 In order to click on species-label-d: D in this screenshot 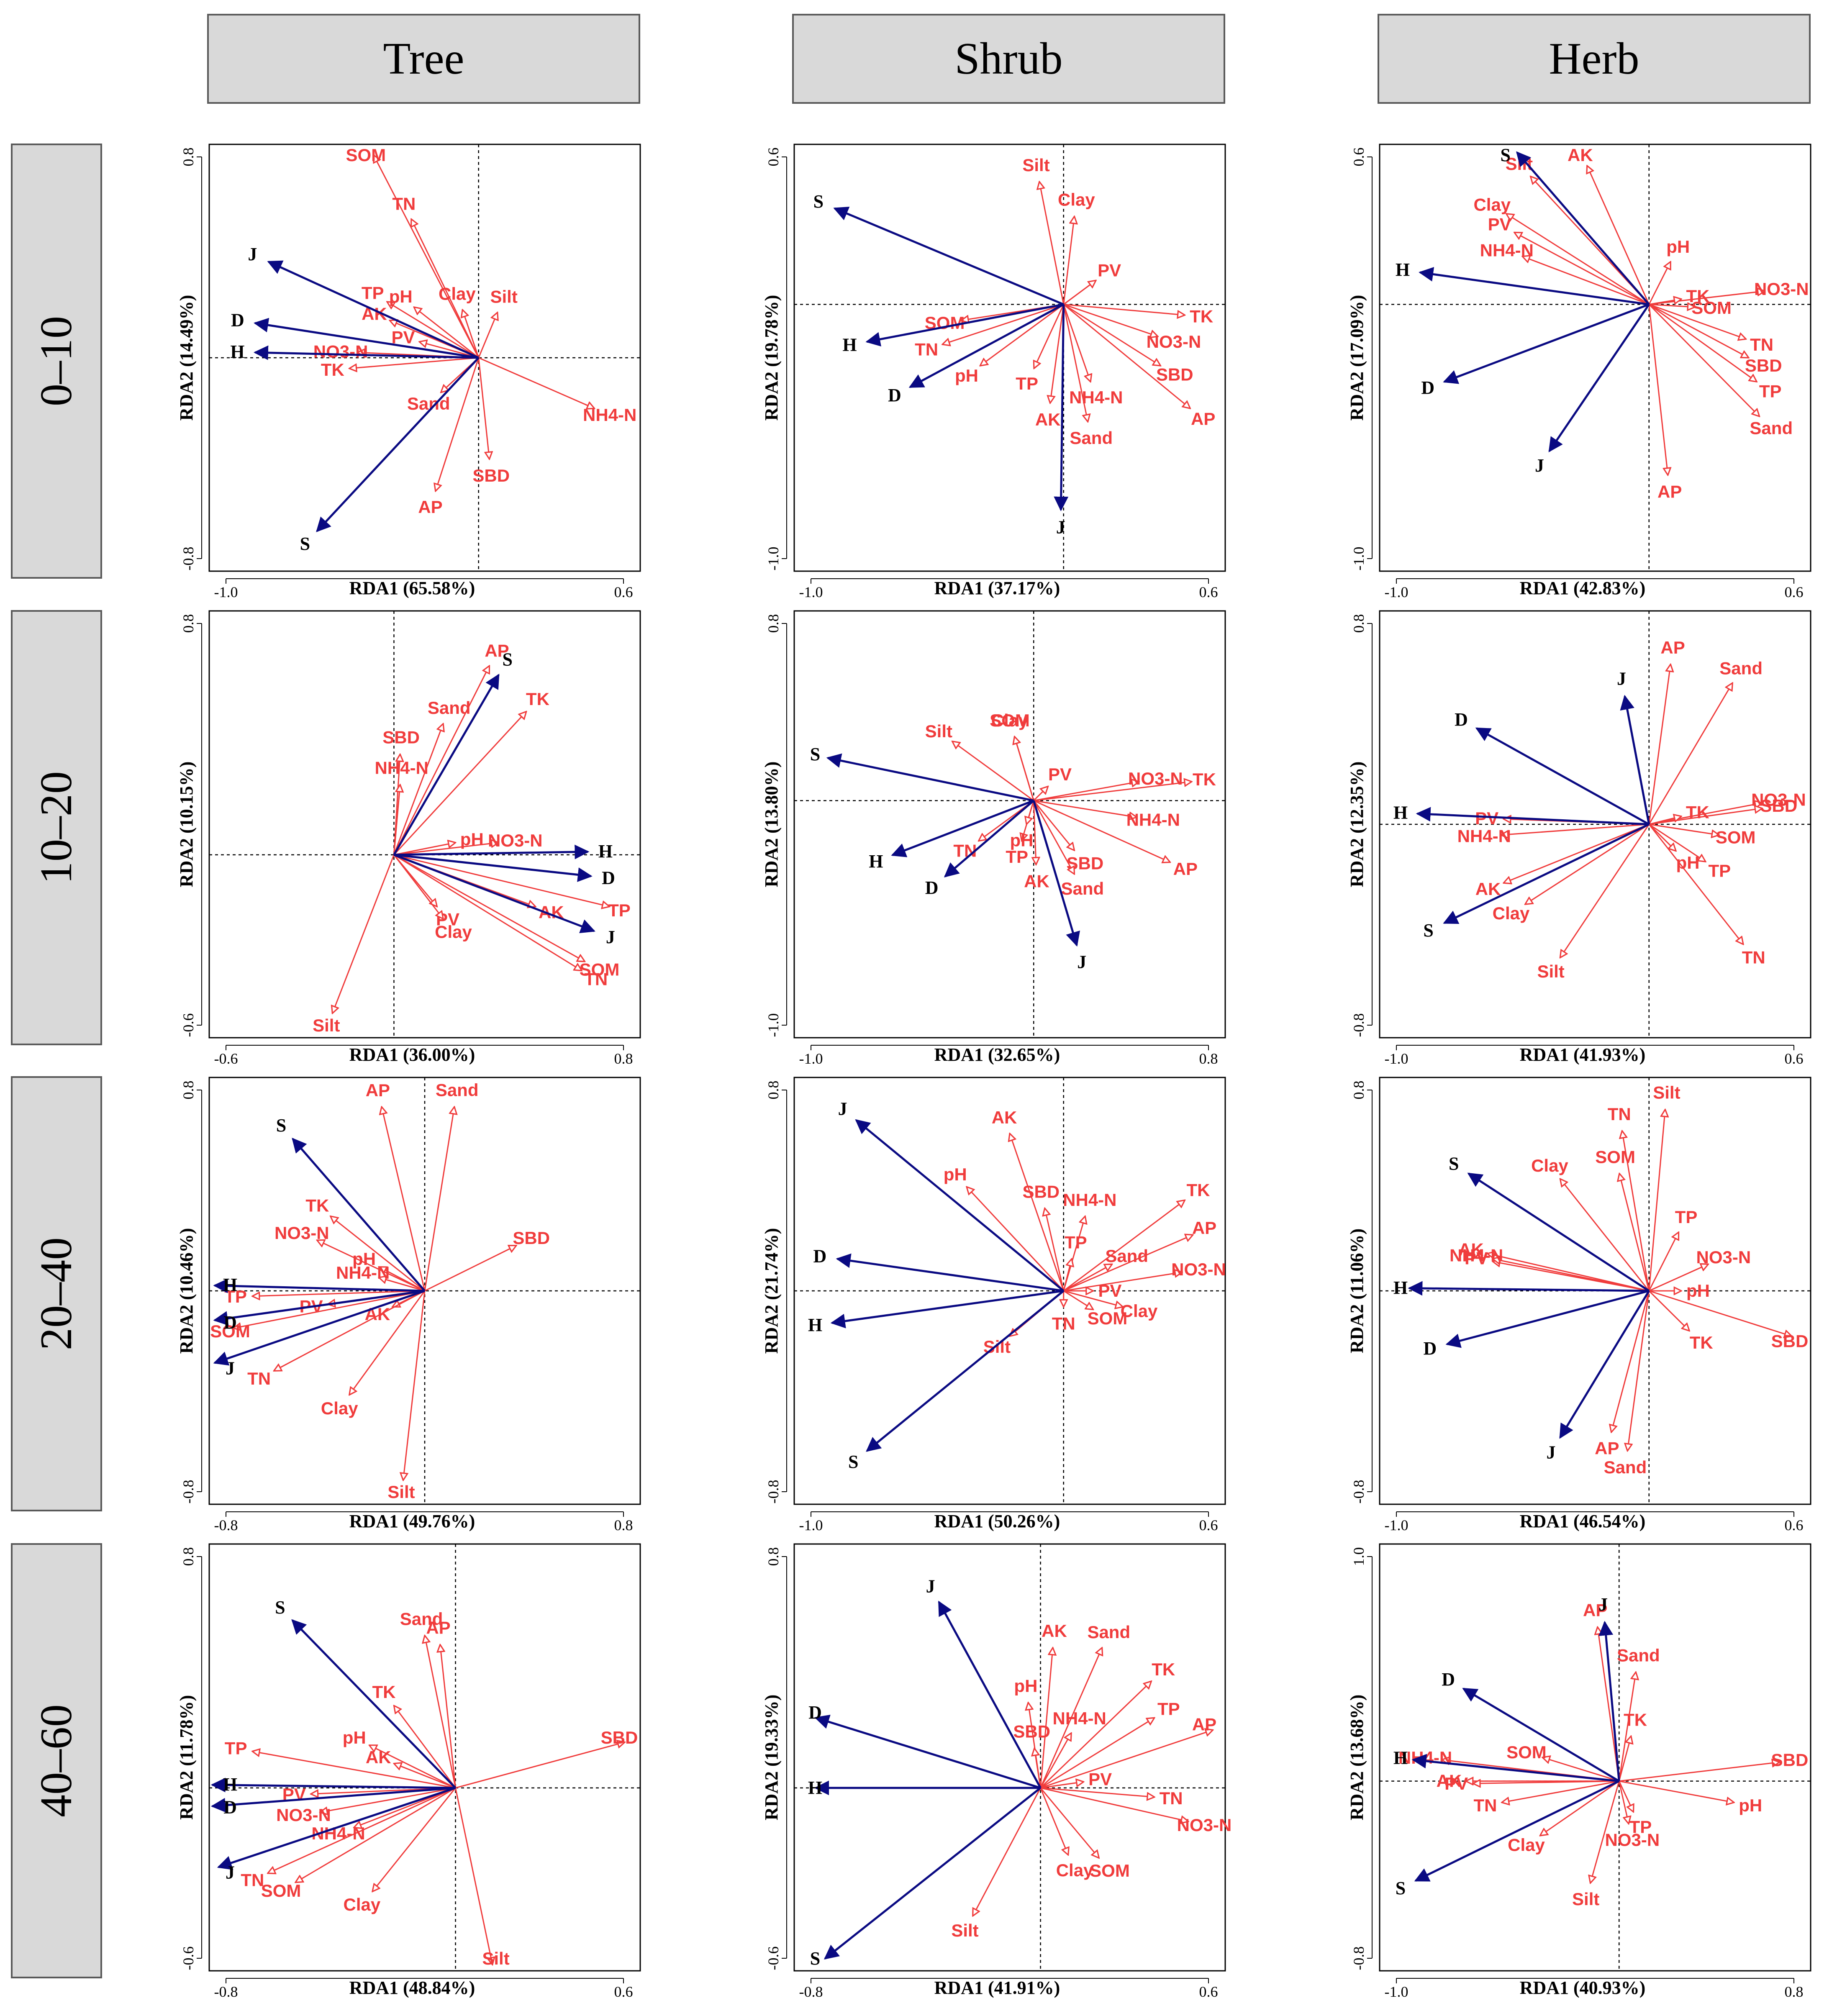, I will do `click(237, 321)`.